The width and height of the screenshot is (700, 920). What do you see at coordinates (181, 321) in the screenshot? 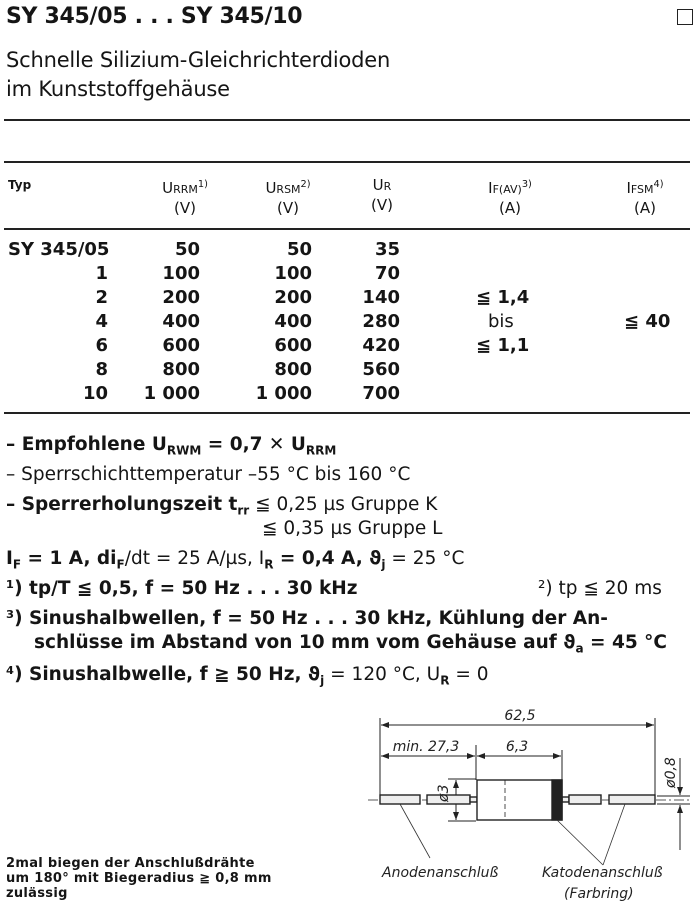
I see `cell-urrm: 400` at bounding box center [181, 321].